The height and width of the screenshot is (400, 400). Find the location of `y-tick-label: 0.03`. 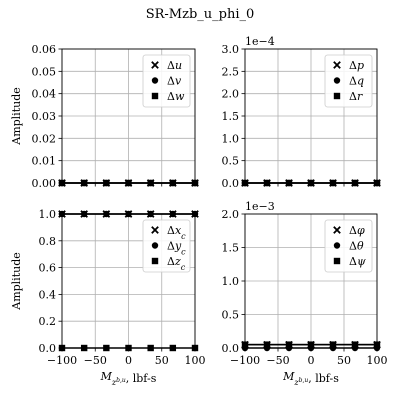

y-tick-label: 0.03 is located at coordinates (44, 116).